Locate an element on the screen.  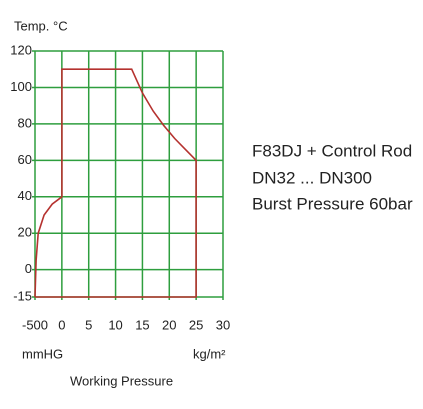
annotation: F83DJ + Control Rod is located at coordinates (332, 150).